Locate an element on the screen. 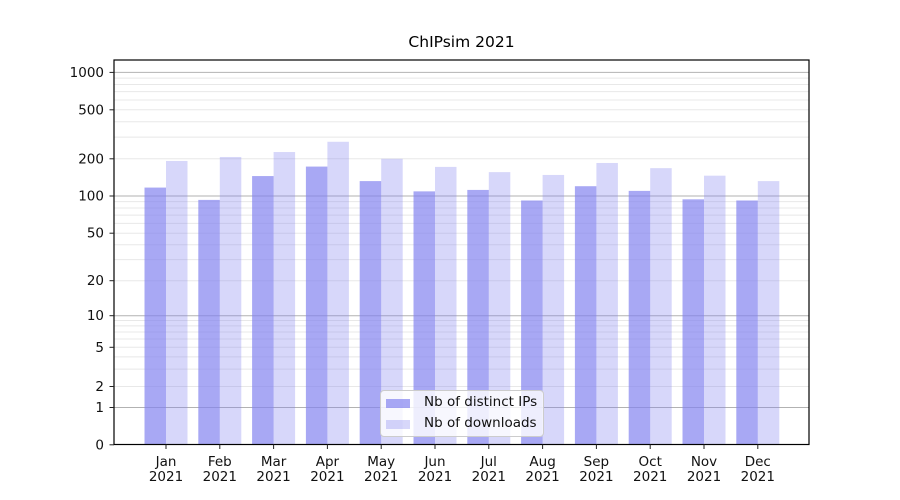 The width and height of the screenshot is (900, 500). legend-label-downloads: Nb of downloads is located at coordinates (480, 423).